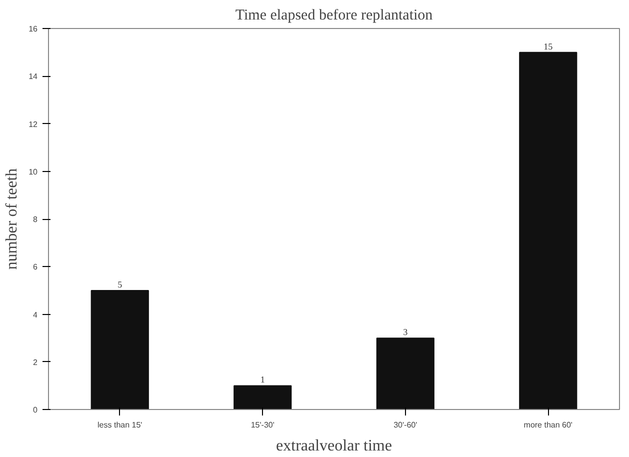 This screenshot has width=629, height=457. Describe the element at coordinates (548, 425) in the screenshot. I see `x-tick-label: more than 60'` at that location.